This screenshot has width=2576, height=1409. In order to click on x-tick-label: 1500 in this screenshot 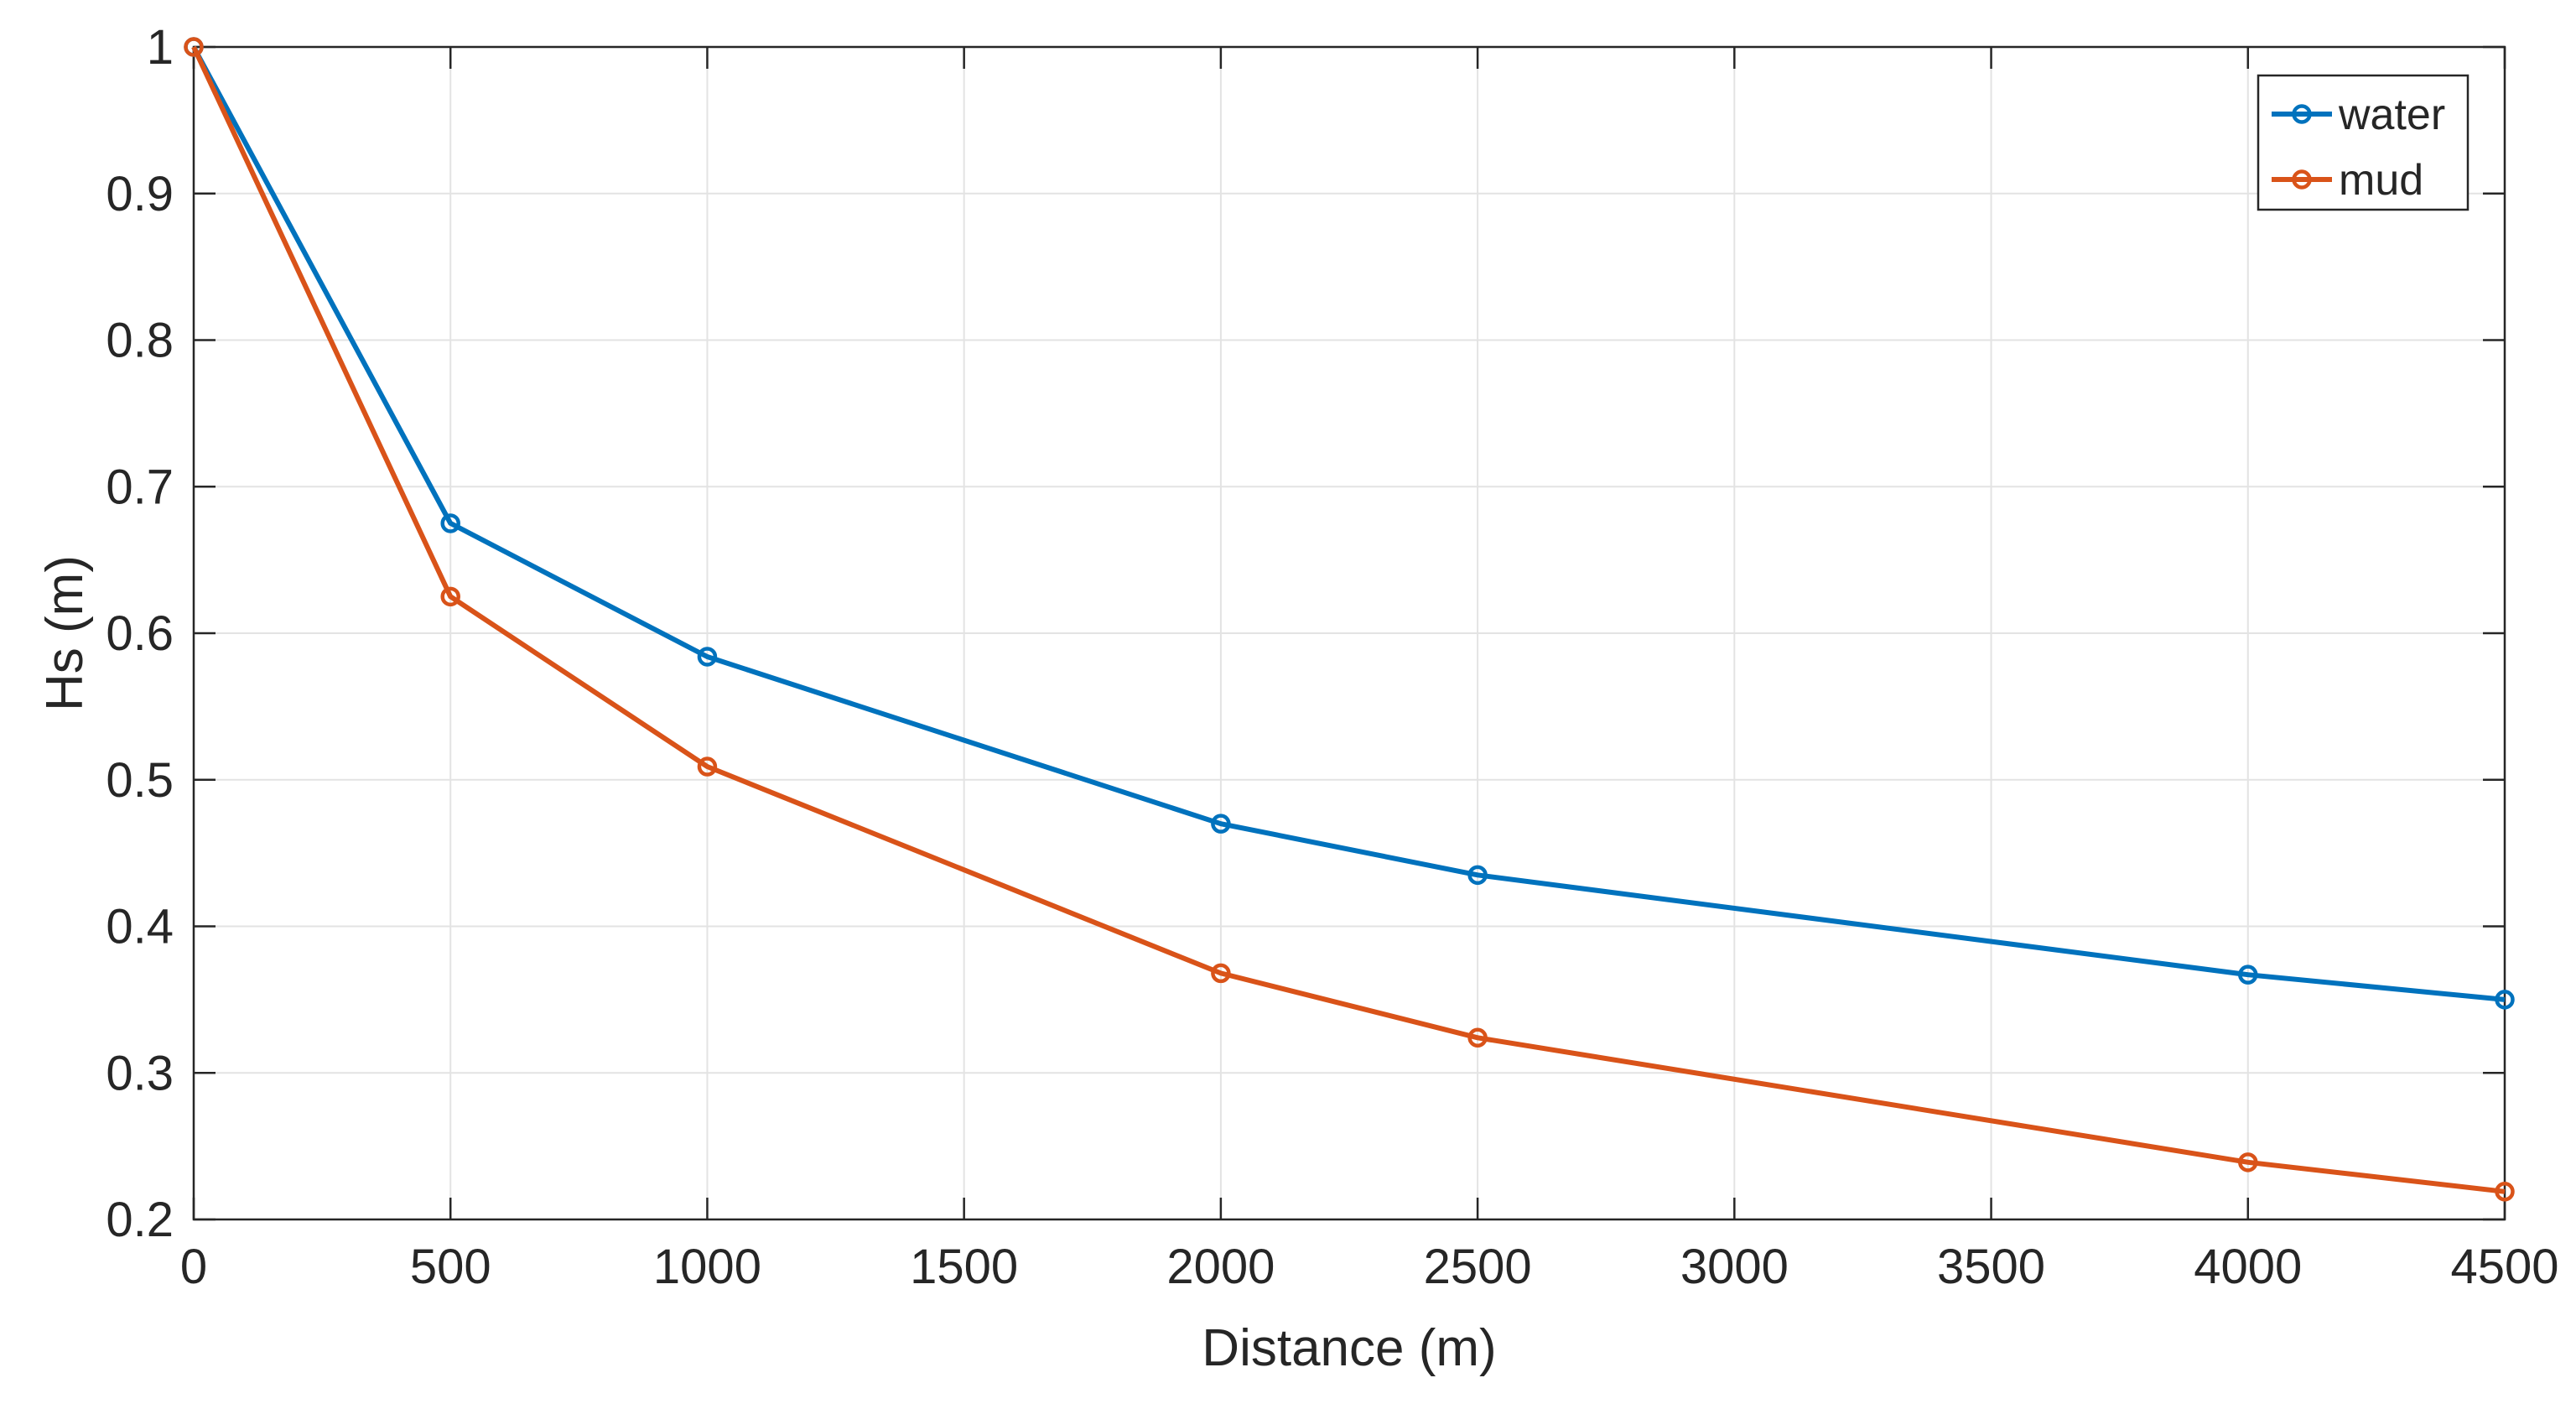, I will do `click(964, 1267)`.